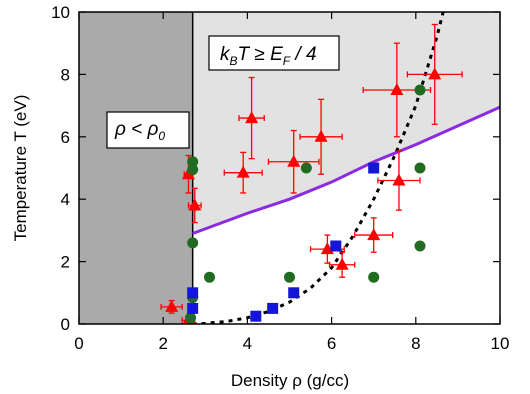  What do you see at coordinates (65, 199) in the screenshot?
I see `y-tick-label: 4` at bounding box center [65, 199].